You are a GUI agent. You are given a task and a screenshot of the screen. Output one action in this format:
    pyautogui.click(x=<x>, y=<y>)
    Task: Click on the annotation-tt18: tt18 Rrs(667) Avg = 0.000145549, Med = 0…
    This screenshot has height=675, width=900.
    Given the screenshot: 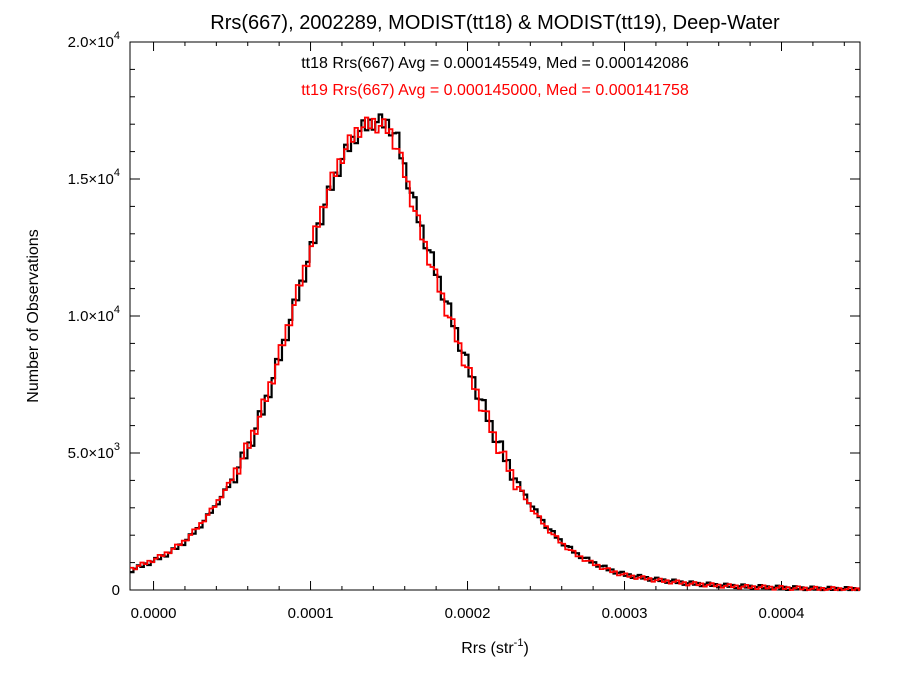 What is the action you would take?
    pyautogui.click(x=495, y=63)
    